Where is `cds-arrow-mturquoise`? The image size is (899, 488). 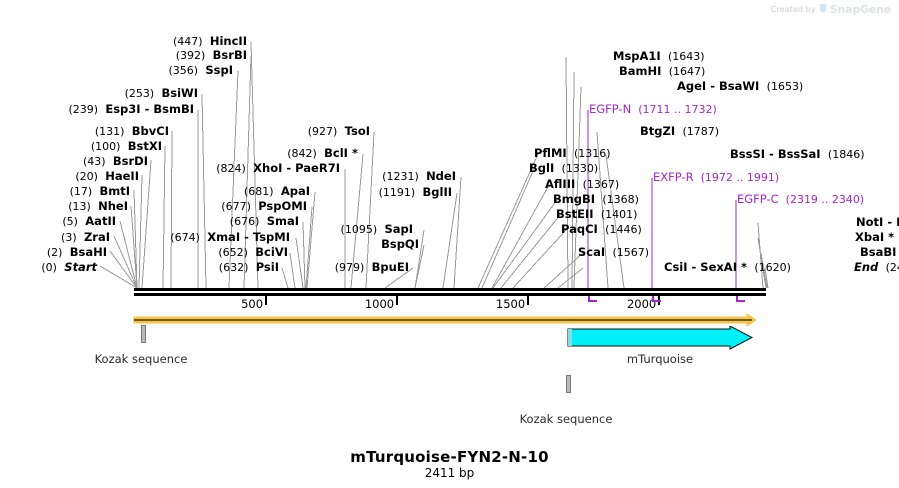
cds-arrow-mturquoise is located at coordinates (449, 340).